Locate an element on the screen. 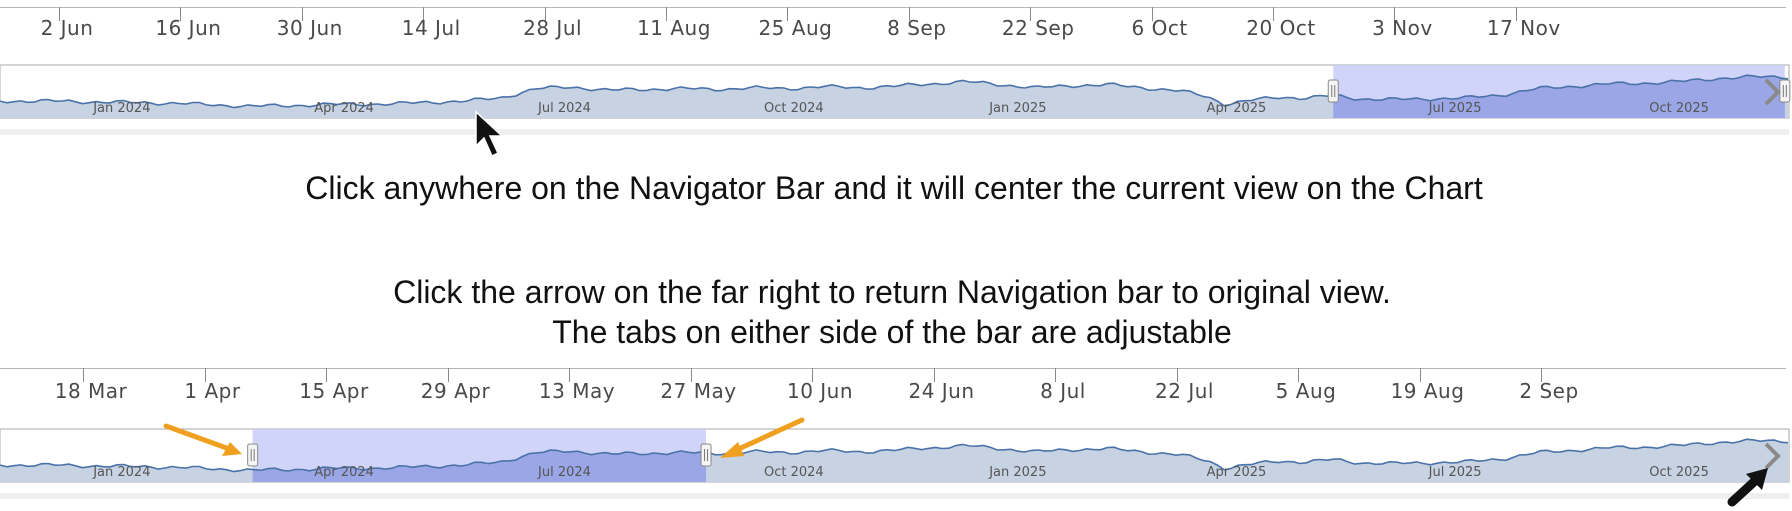  axis-tick-label: 30 Jun is located at coordinates (309, 28).